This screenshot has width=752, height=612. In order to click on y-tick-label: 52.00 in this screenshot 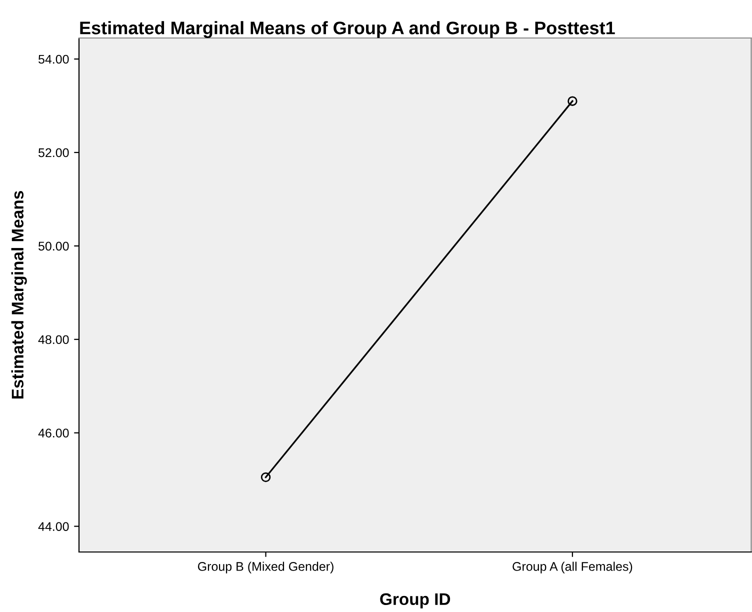, I will do `click(53, 153)`.